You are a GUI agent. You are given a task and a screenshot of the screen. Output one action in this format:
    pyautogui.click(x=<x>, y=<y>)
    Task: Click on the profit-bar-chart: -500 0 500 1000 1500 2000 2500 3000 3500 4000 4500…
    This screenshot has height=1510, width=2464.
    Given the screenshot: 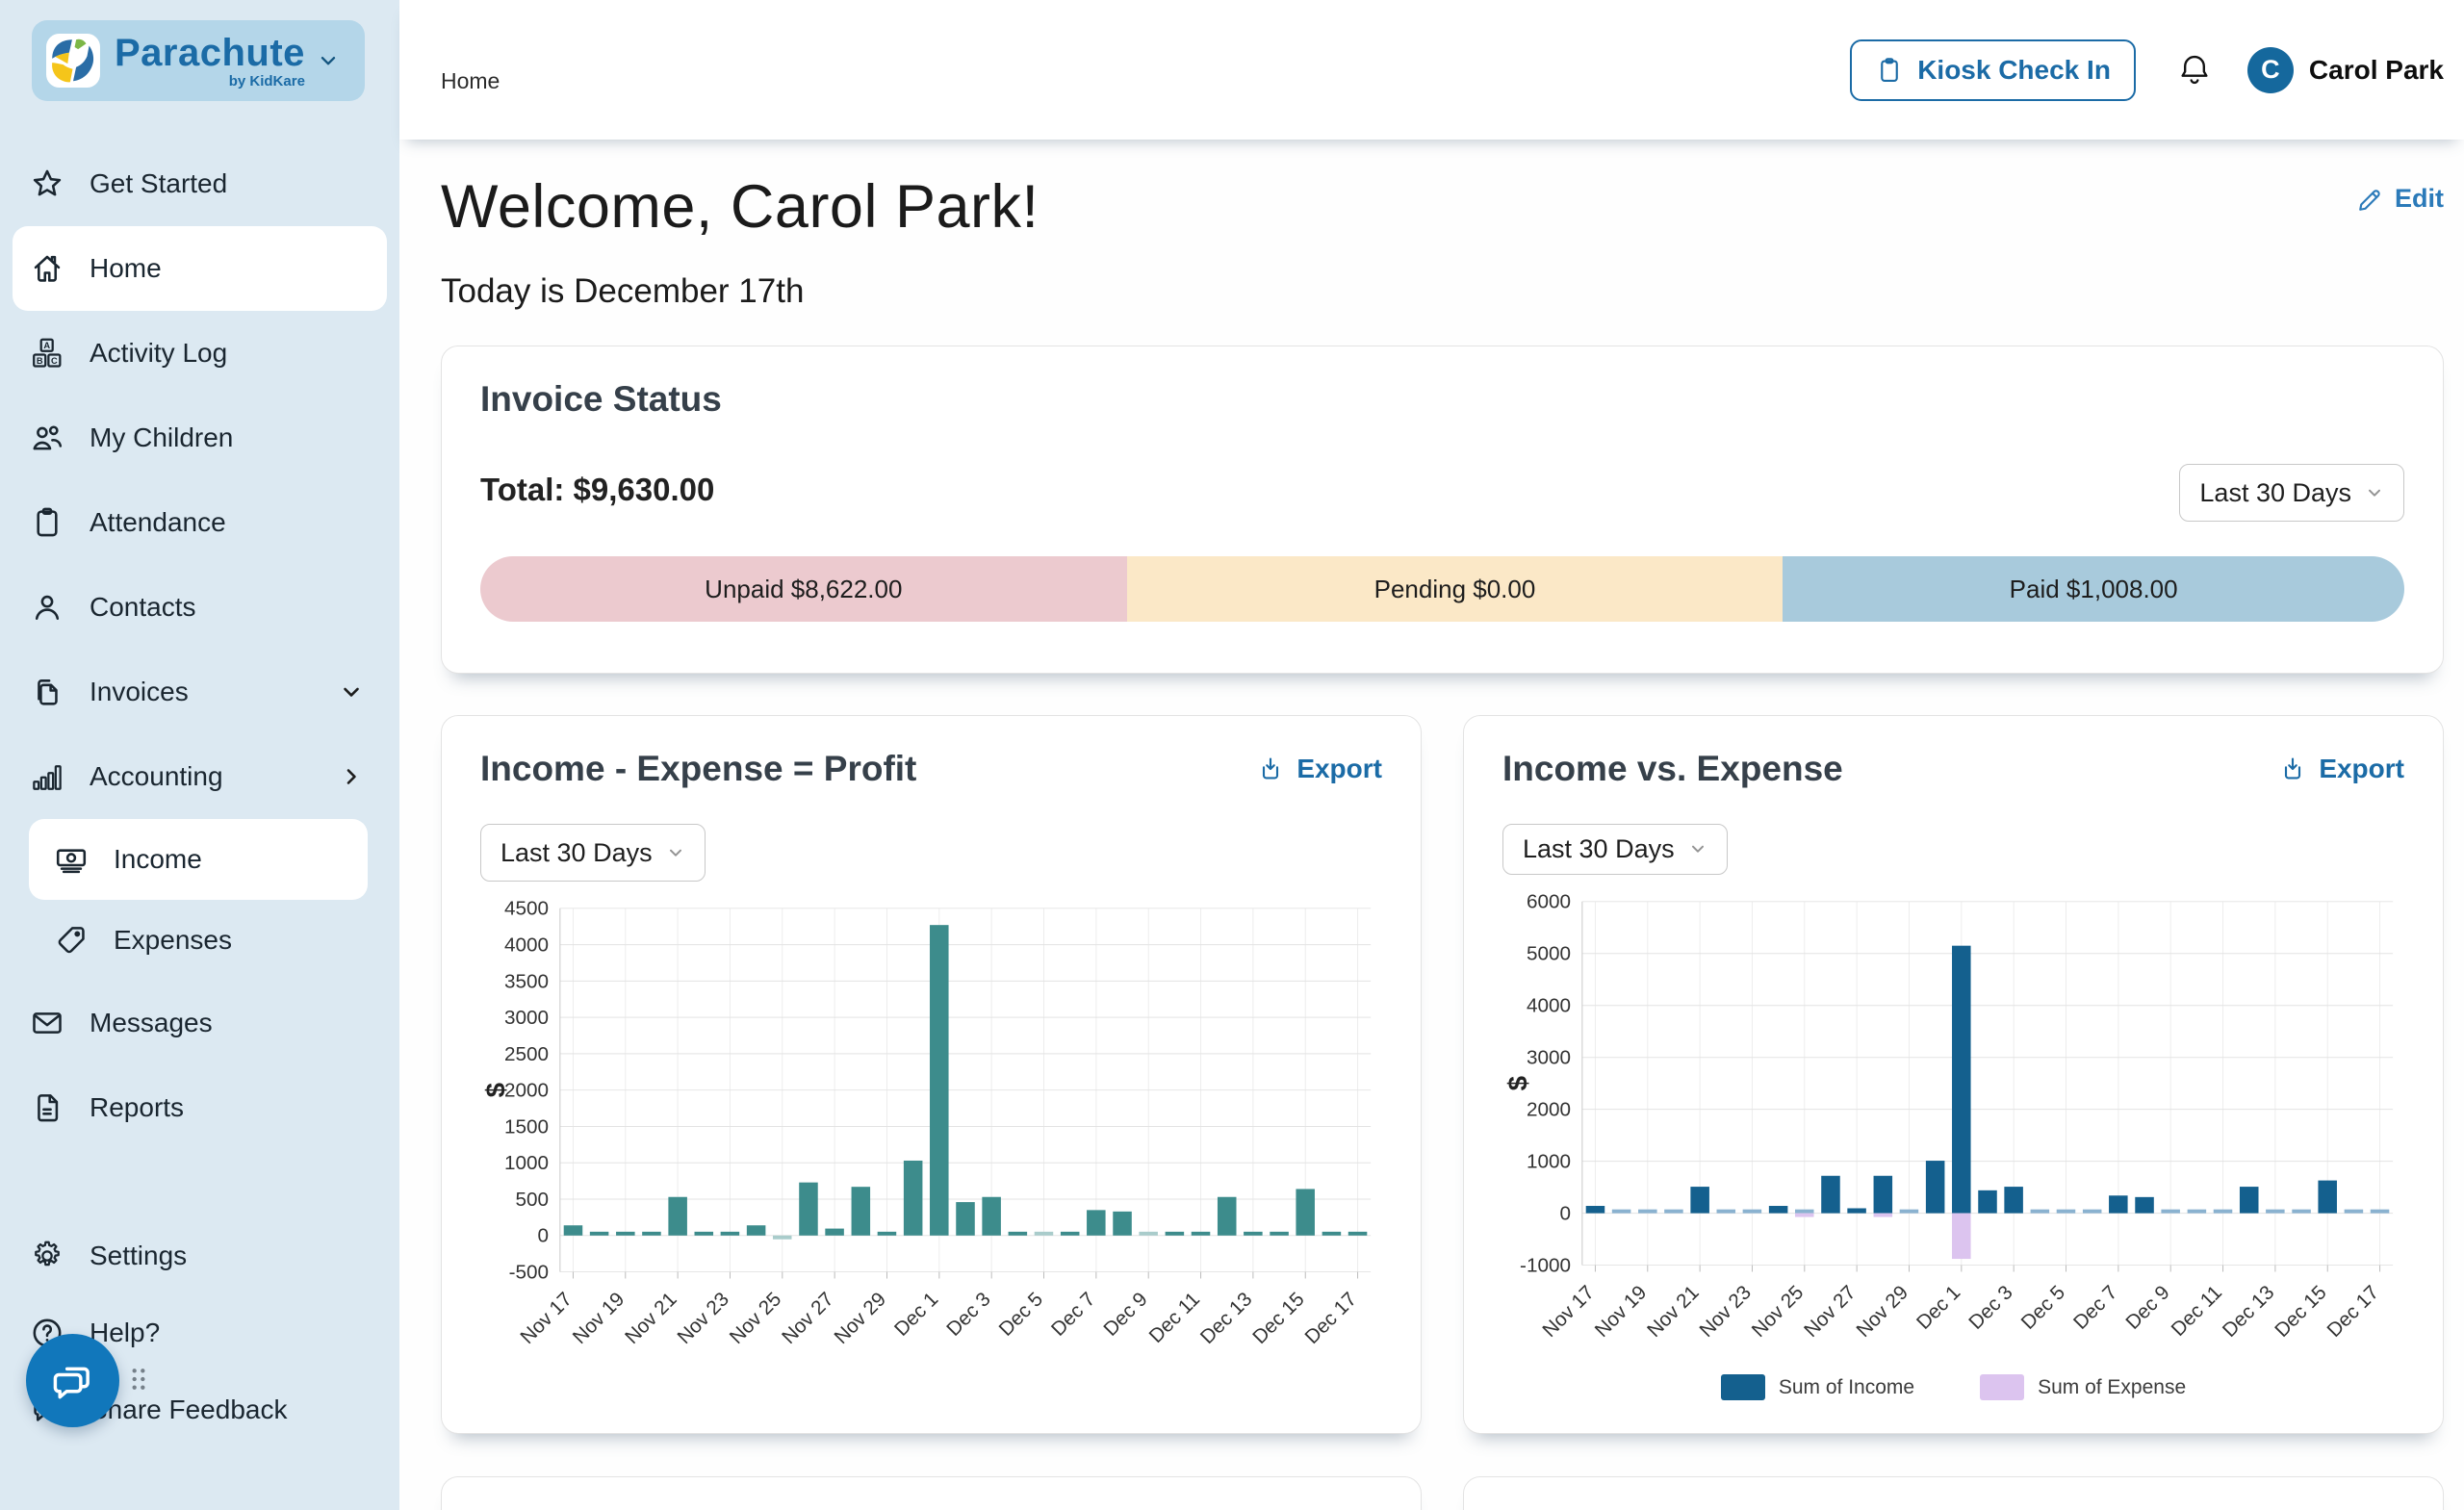 What is the action you would take?
    pyautogui.click(x=931, y=1137)
    